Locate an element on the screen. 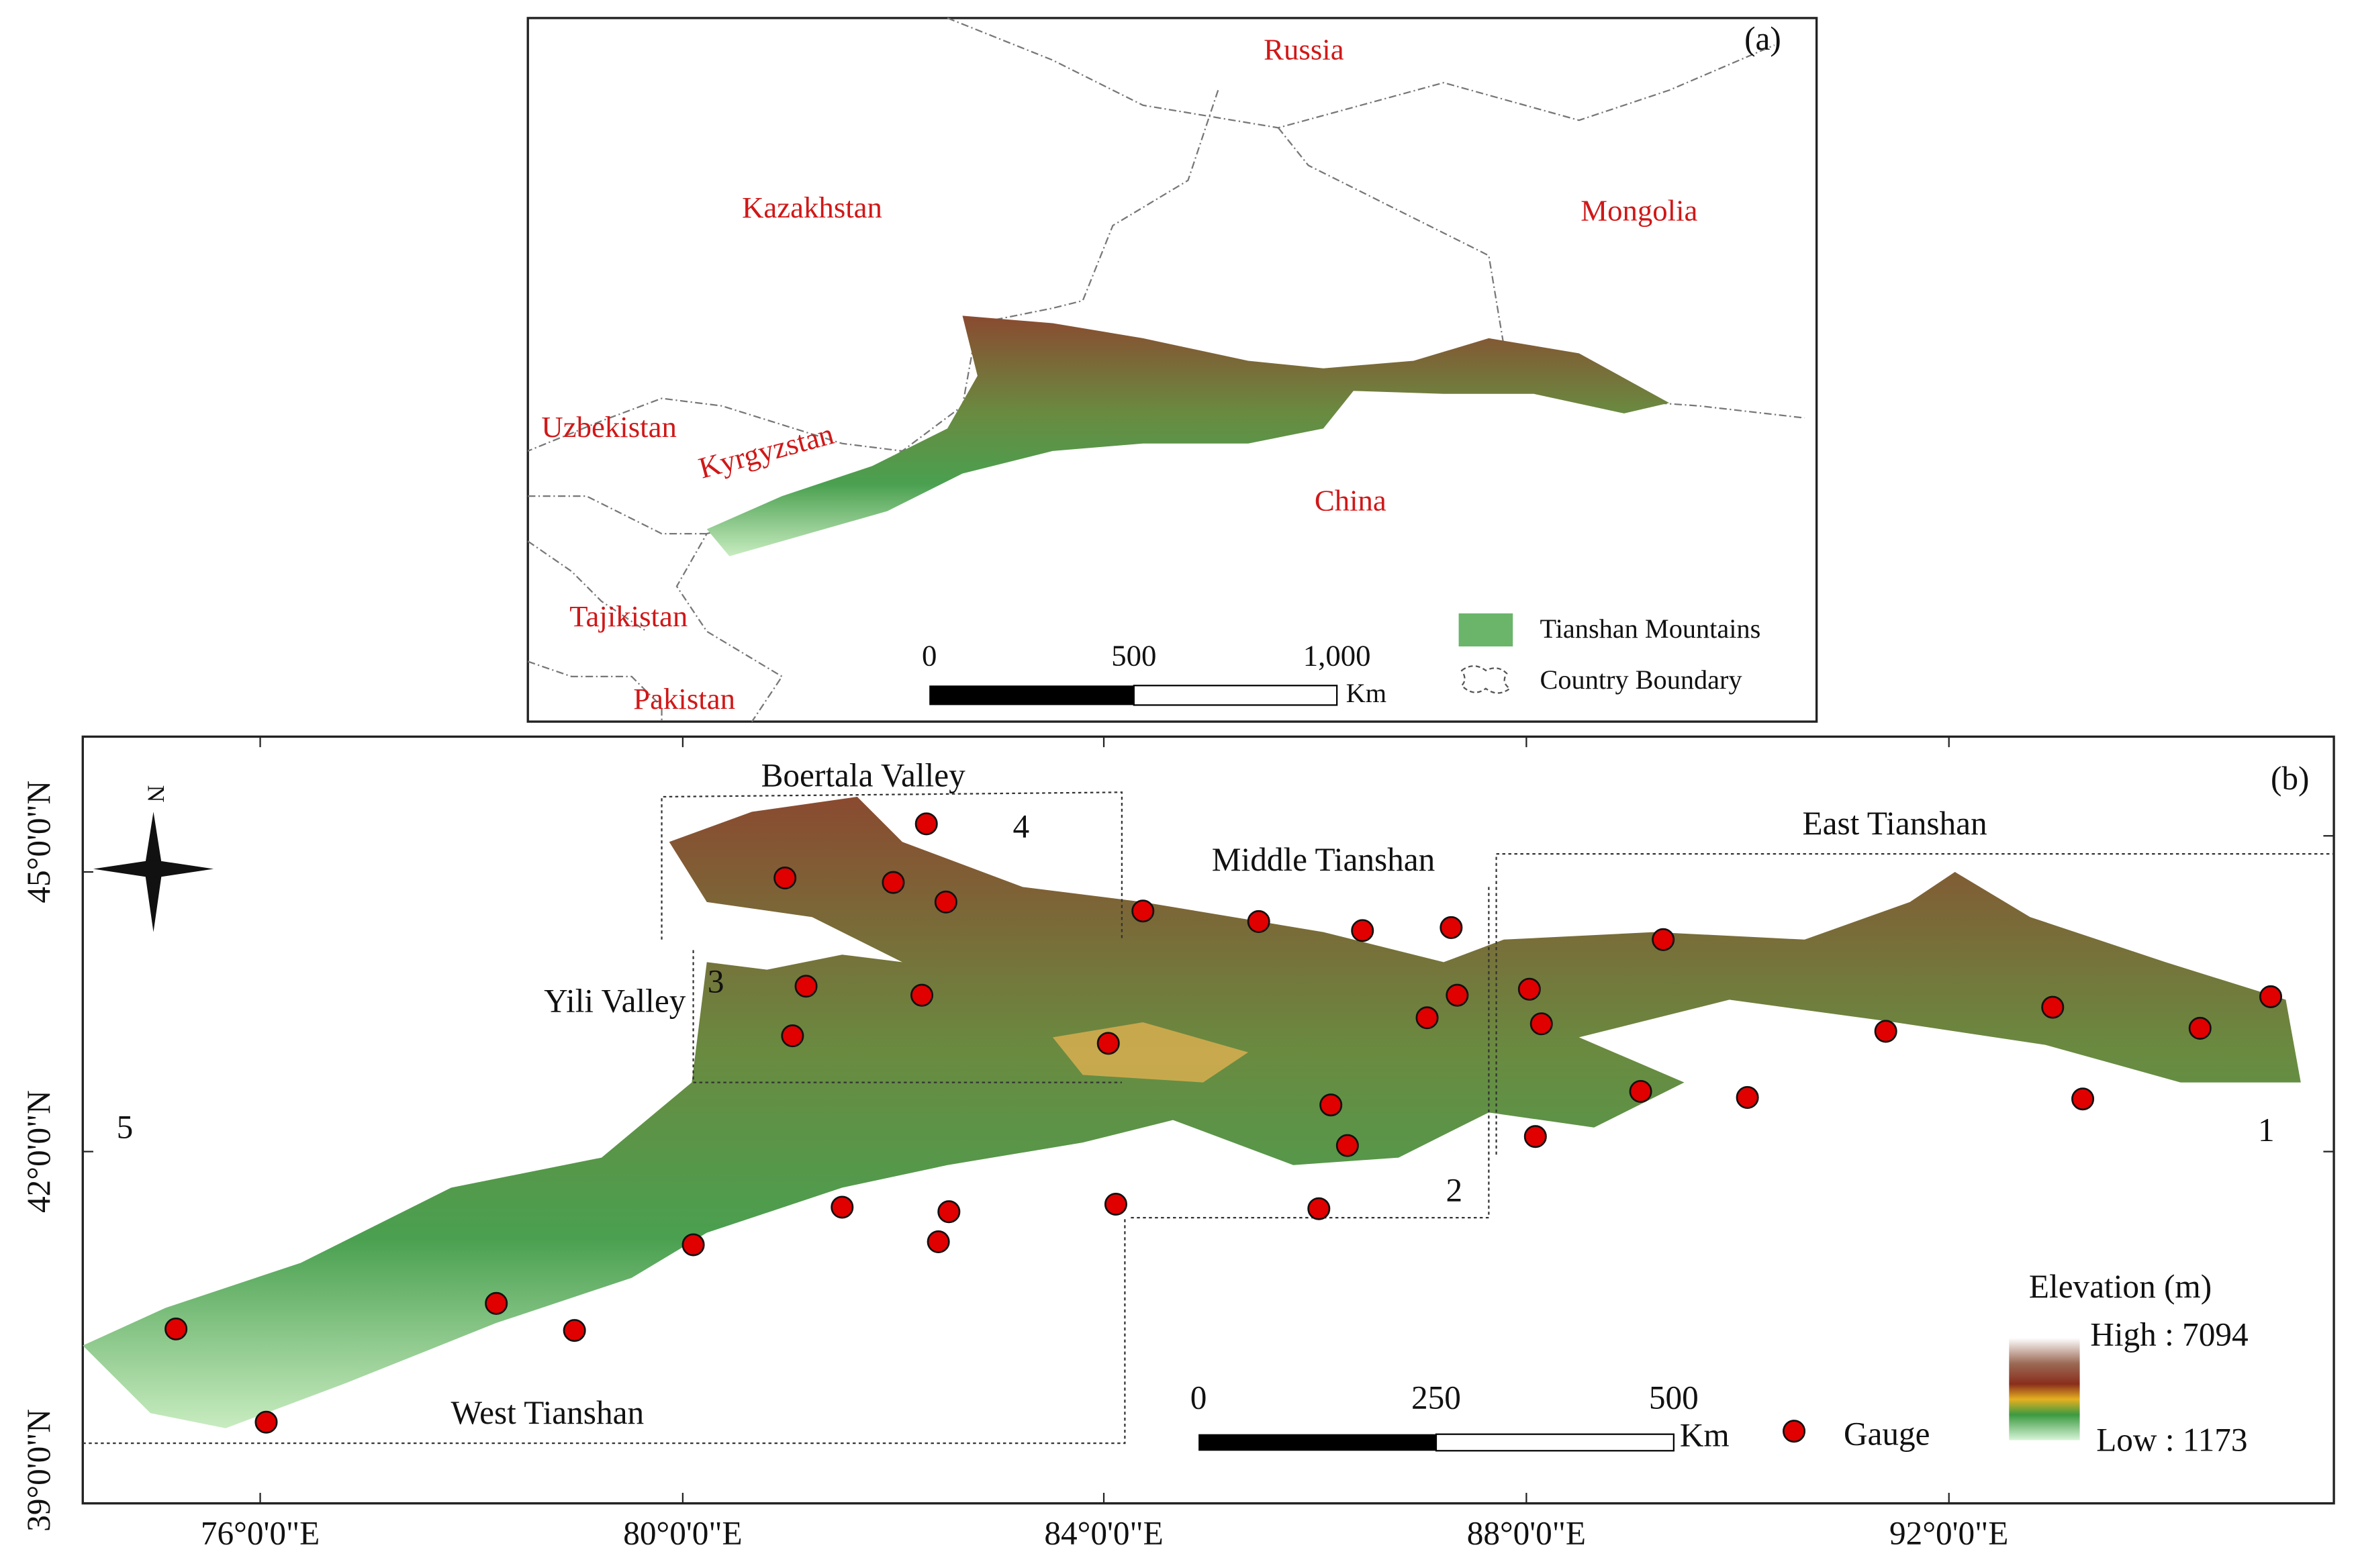 The image size is (2358, 1568). north-label: N is located at coordinates (155, 794).